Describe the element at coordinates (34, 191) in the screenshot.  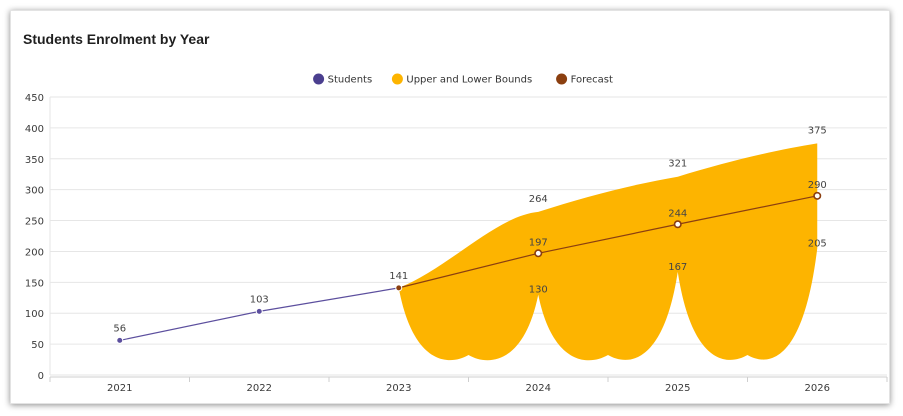
I see `y-tick-label: 300` at that location.